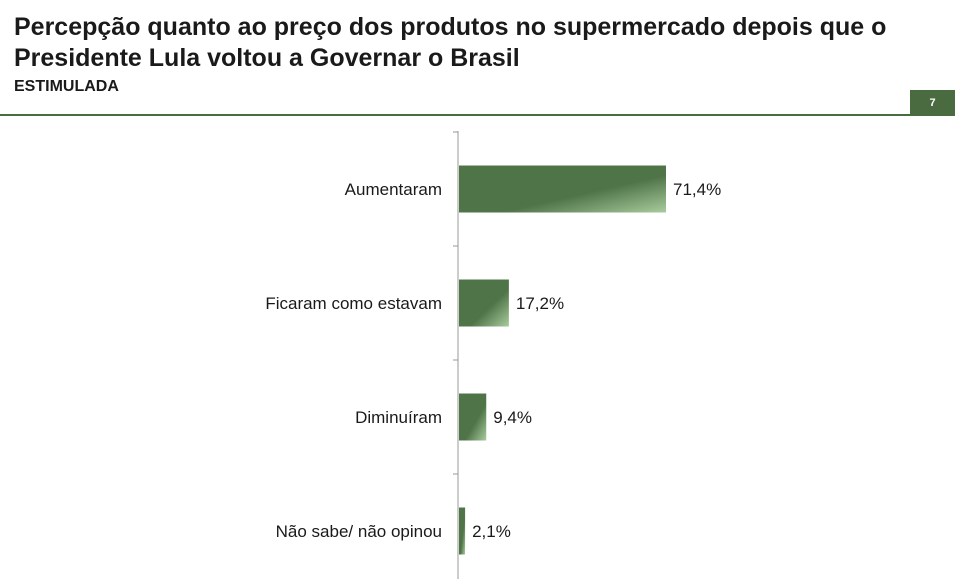  What do you see at coordinates (398, 417) in the screenshot?
I see `category-label: Diminuíram` at bounding box center [398, 417].